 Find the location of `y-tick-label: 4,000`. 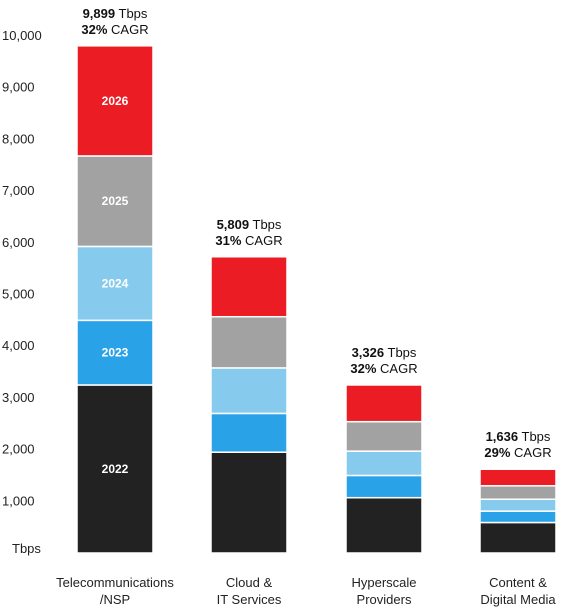

y-tick-label: 4,000 is located at coordinates (18, 345).